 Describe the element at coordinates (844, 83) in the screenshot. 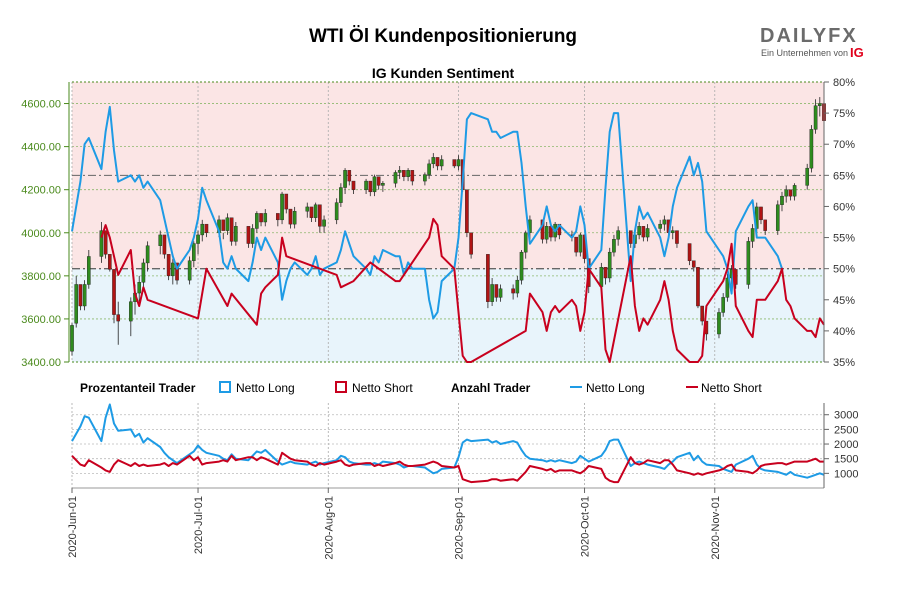

I see `percent-tick-label: 80%` at that location.